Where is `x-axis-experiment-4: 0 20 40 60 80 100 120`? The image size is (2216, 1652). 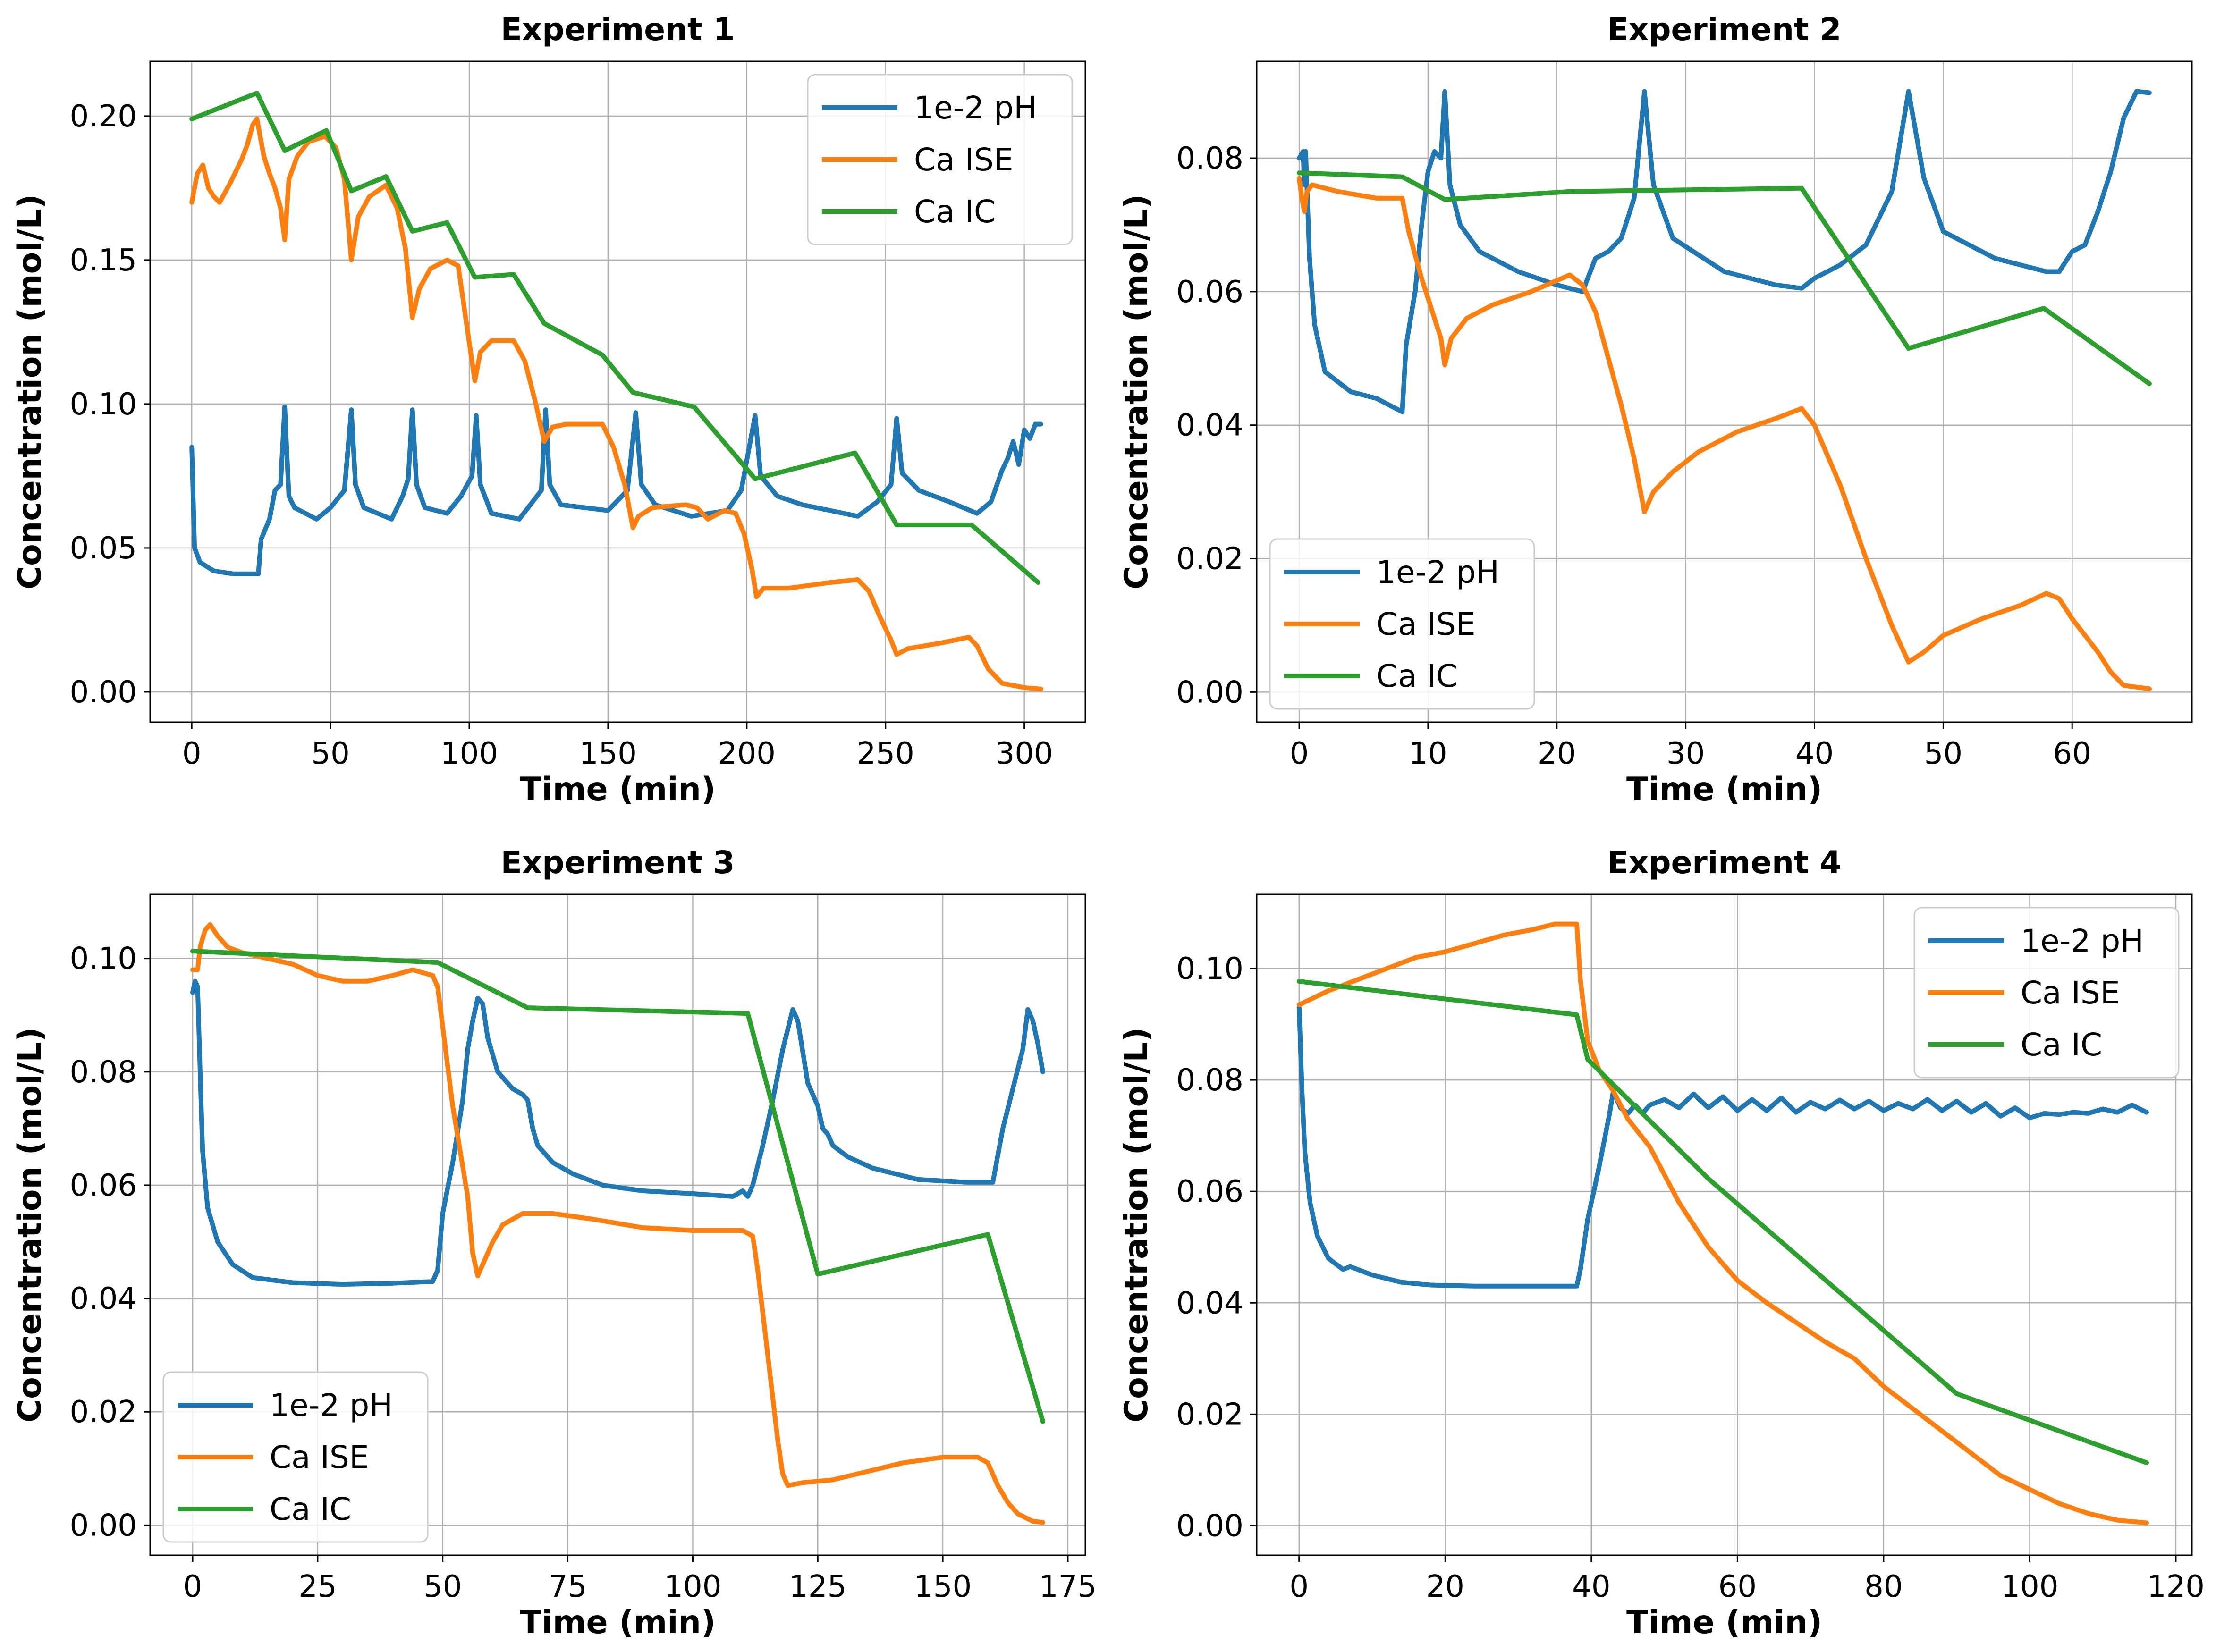 x-axis-experiment-4: 0 20 40 60 80 100 120 is located at coordinates (1747, 1579).